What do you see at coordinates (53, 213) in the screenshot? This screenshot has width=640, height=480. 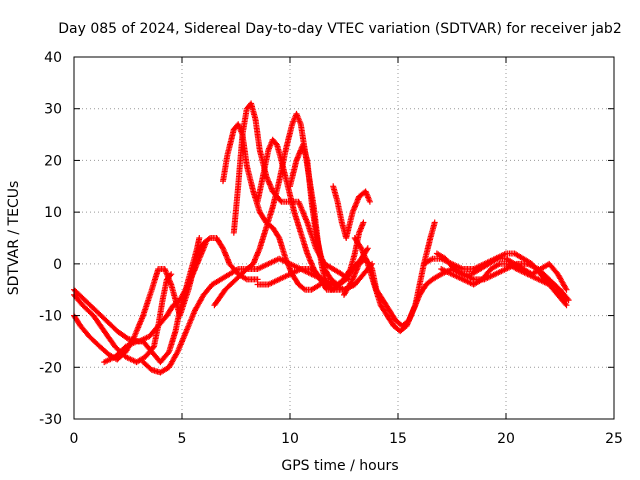 I see `y-tick-label: 10` at bounding box center [53, 213].